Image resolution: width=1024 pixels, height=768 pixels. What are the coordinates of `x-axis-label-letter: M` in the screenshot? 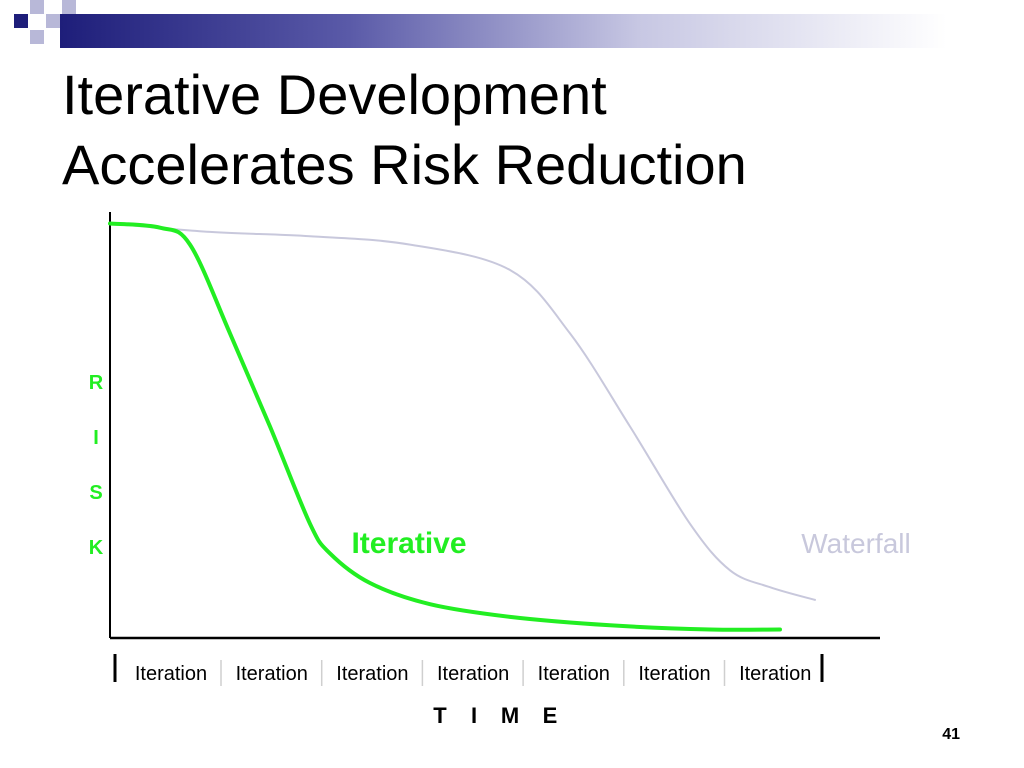 It's located at (510, 715).